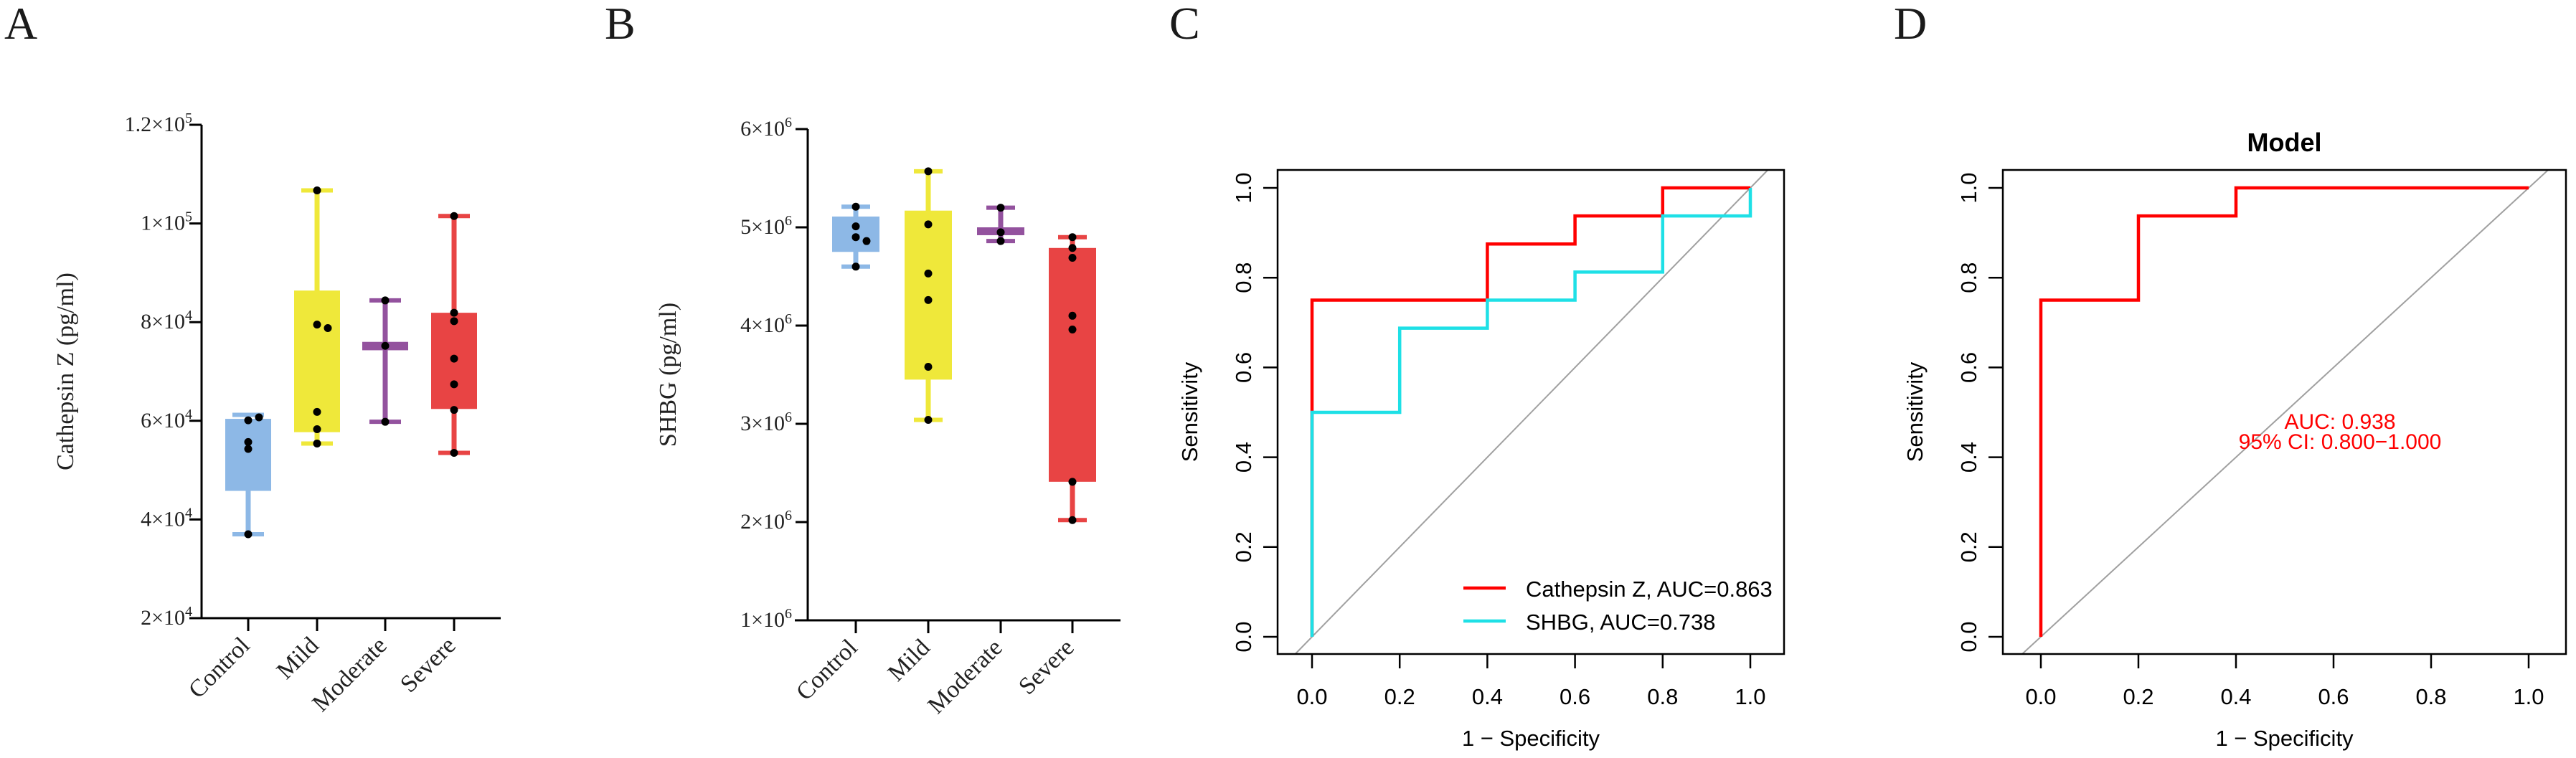  What do you see at coordinates (1243, 546) in the screenshot?
I see `y-tick-label: 0.2` at bounding box center [1243, 546].